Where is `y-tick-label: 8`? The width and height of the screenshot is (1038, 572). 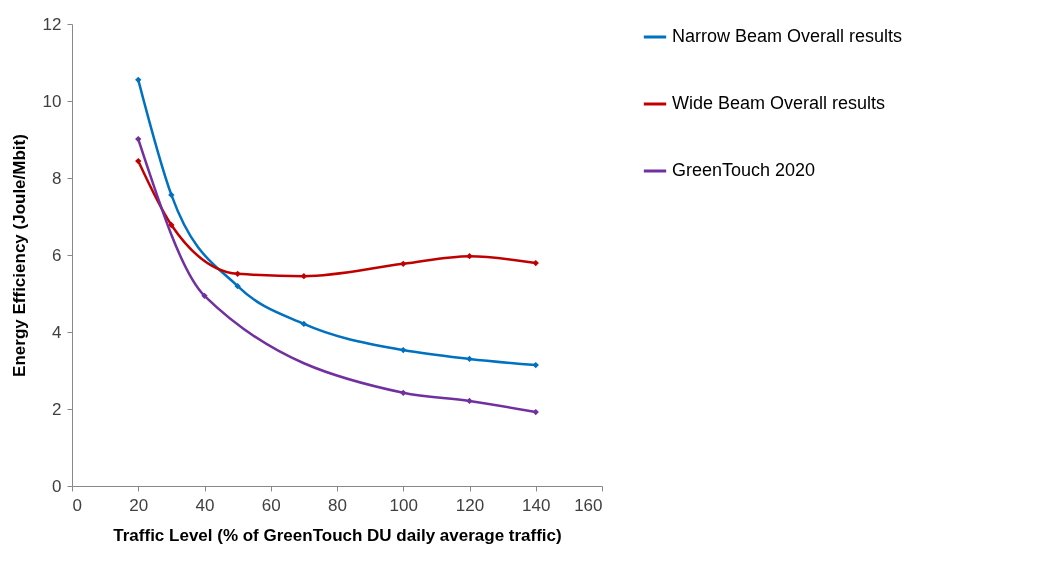 y-tick-label: 8 is located at coordinates (57, 178).